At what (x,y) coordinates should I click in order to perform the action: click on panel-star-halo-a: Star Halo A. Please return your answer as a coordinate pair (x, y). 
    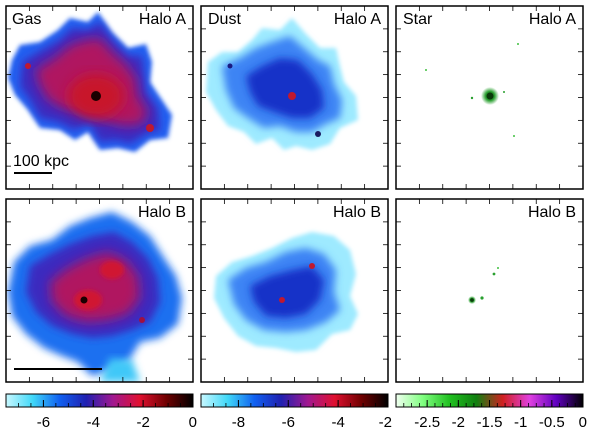
    Looking at the image, I should click on (489, 97).